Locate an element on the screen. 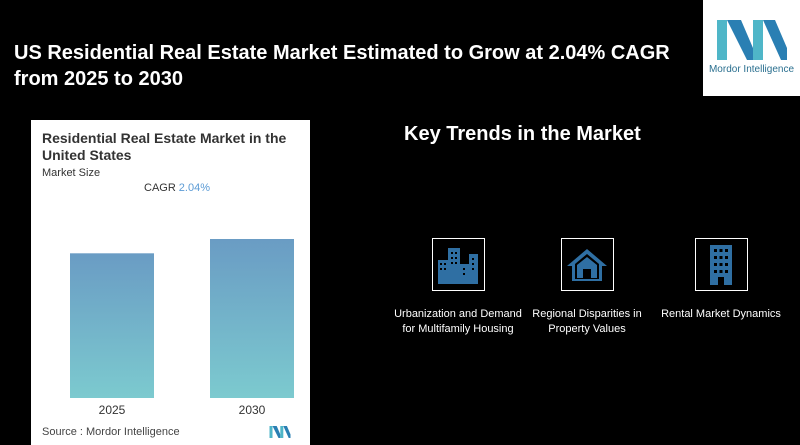  mordor-intelligence-logo: Mordor Intelligence is located at coordinates (751, 48).